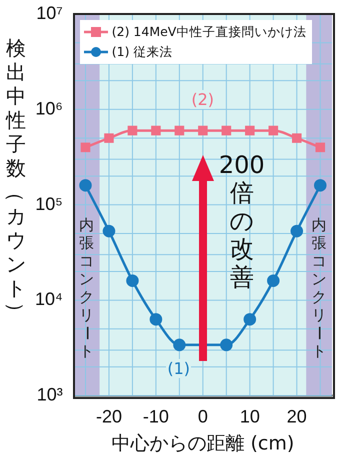  Describe the element at coordinates (241, 221) in the screenshot. I see `annotation: 200倍の改善` at that location.